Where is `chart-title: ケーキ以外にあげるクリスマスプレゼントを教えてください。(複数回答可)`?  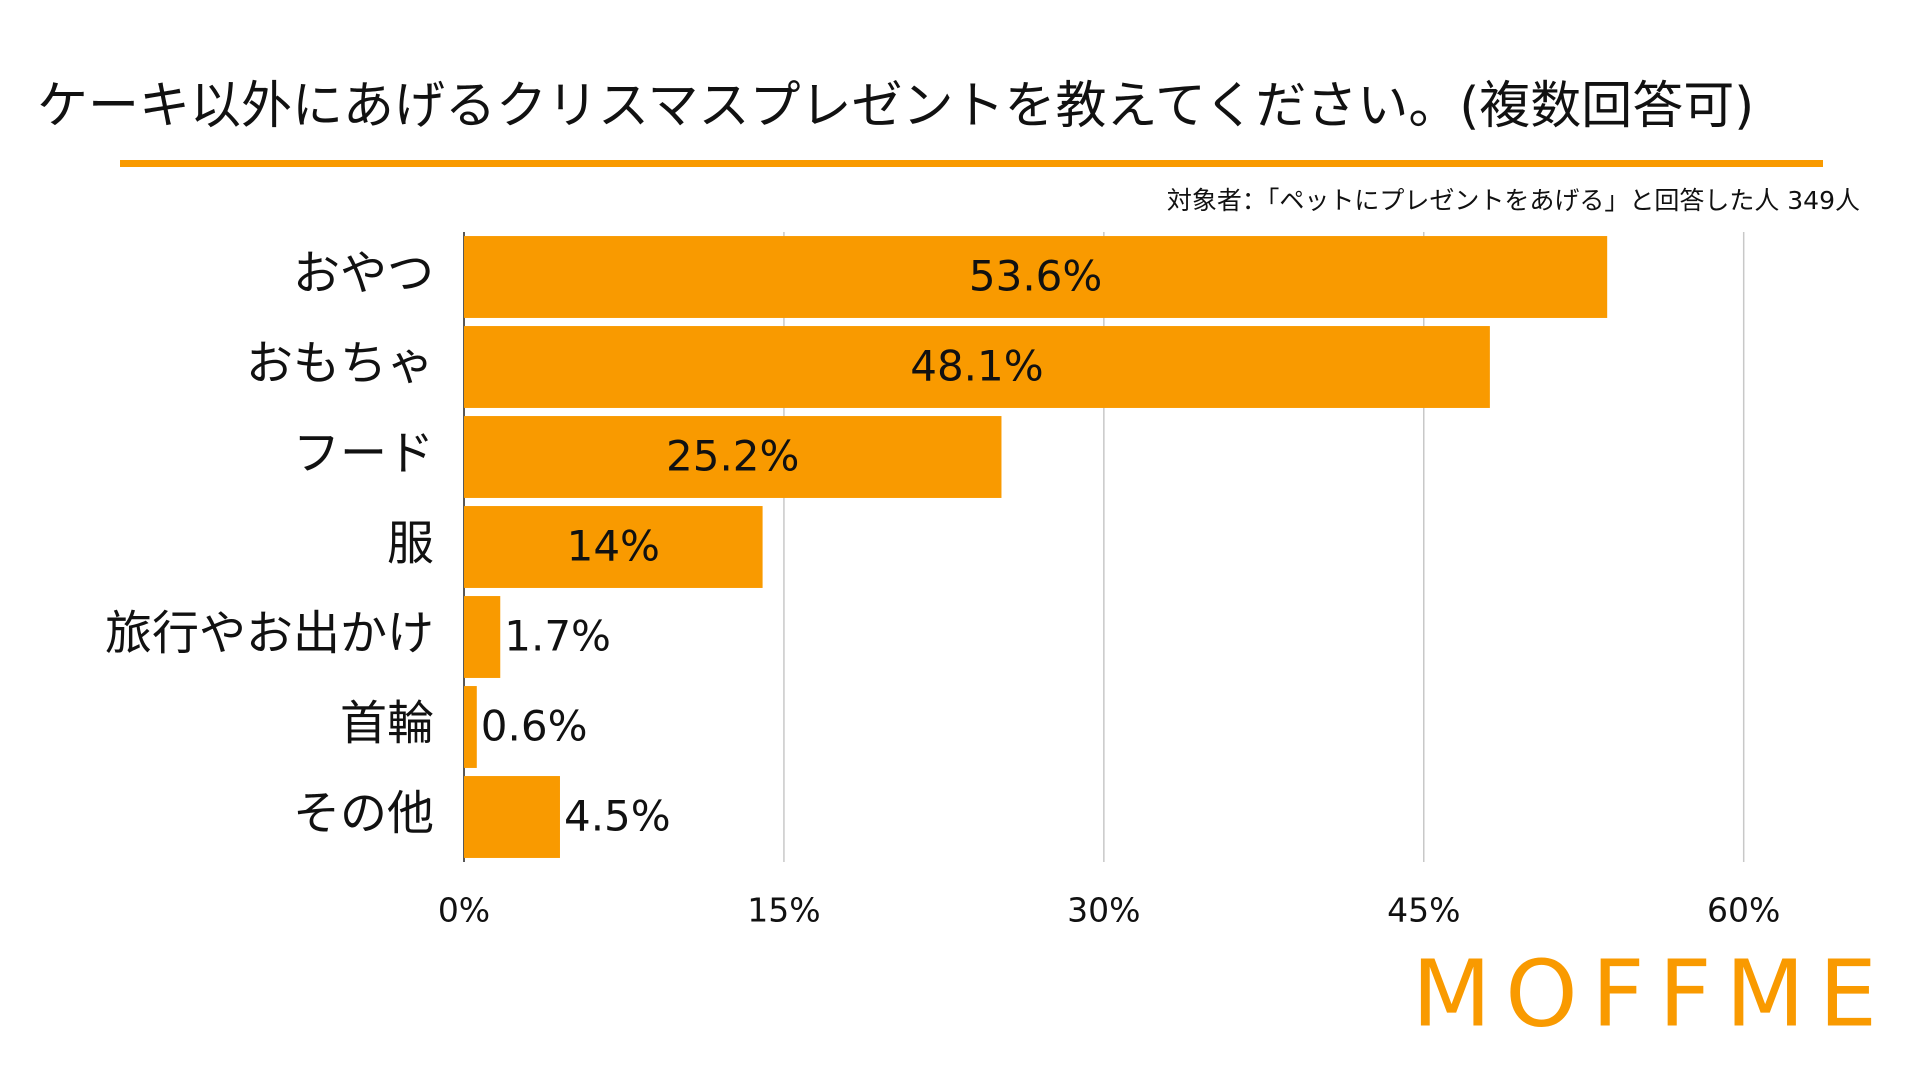
chart-title: ケーキ以外にあげるクリスマスプレゼントを教えてください。(複数回答可) is located at coordinates (895, 106).